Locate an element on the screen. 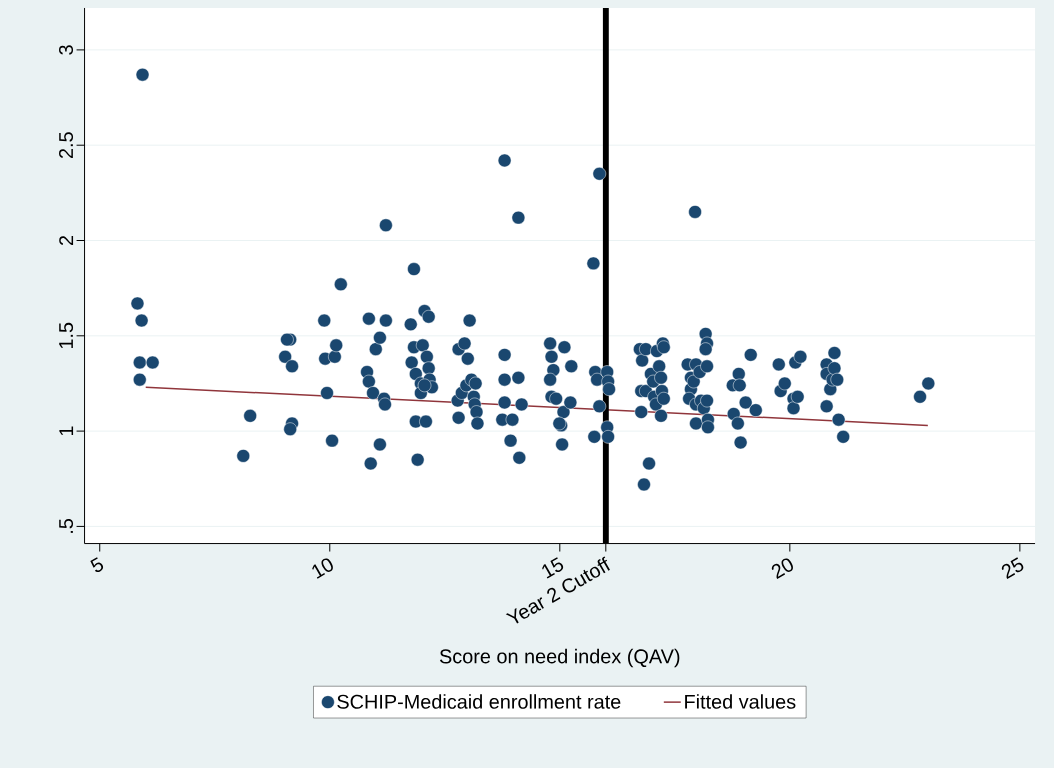 Image resolution: width=1054 pixels, height=768 pixels. x-axis-title: Score on need index (QAV) is located at coordinates (559, 658).